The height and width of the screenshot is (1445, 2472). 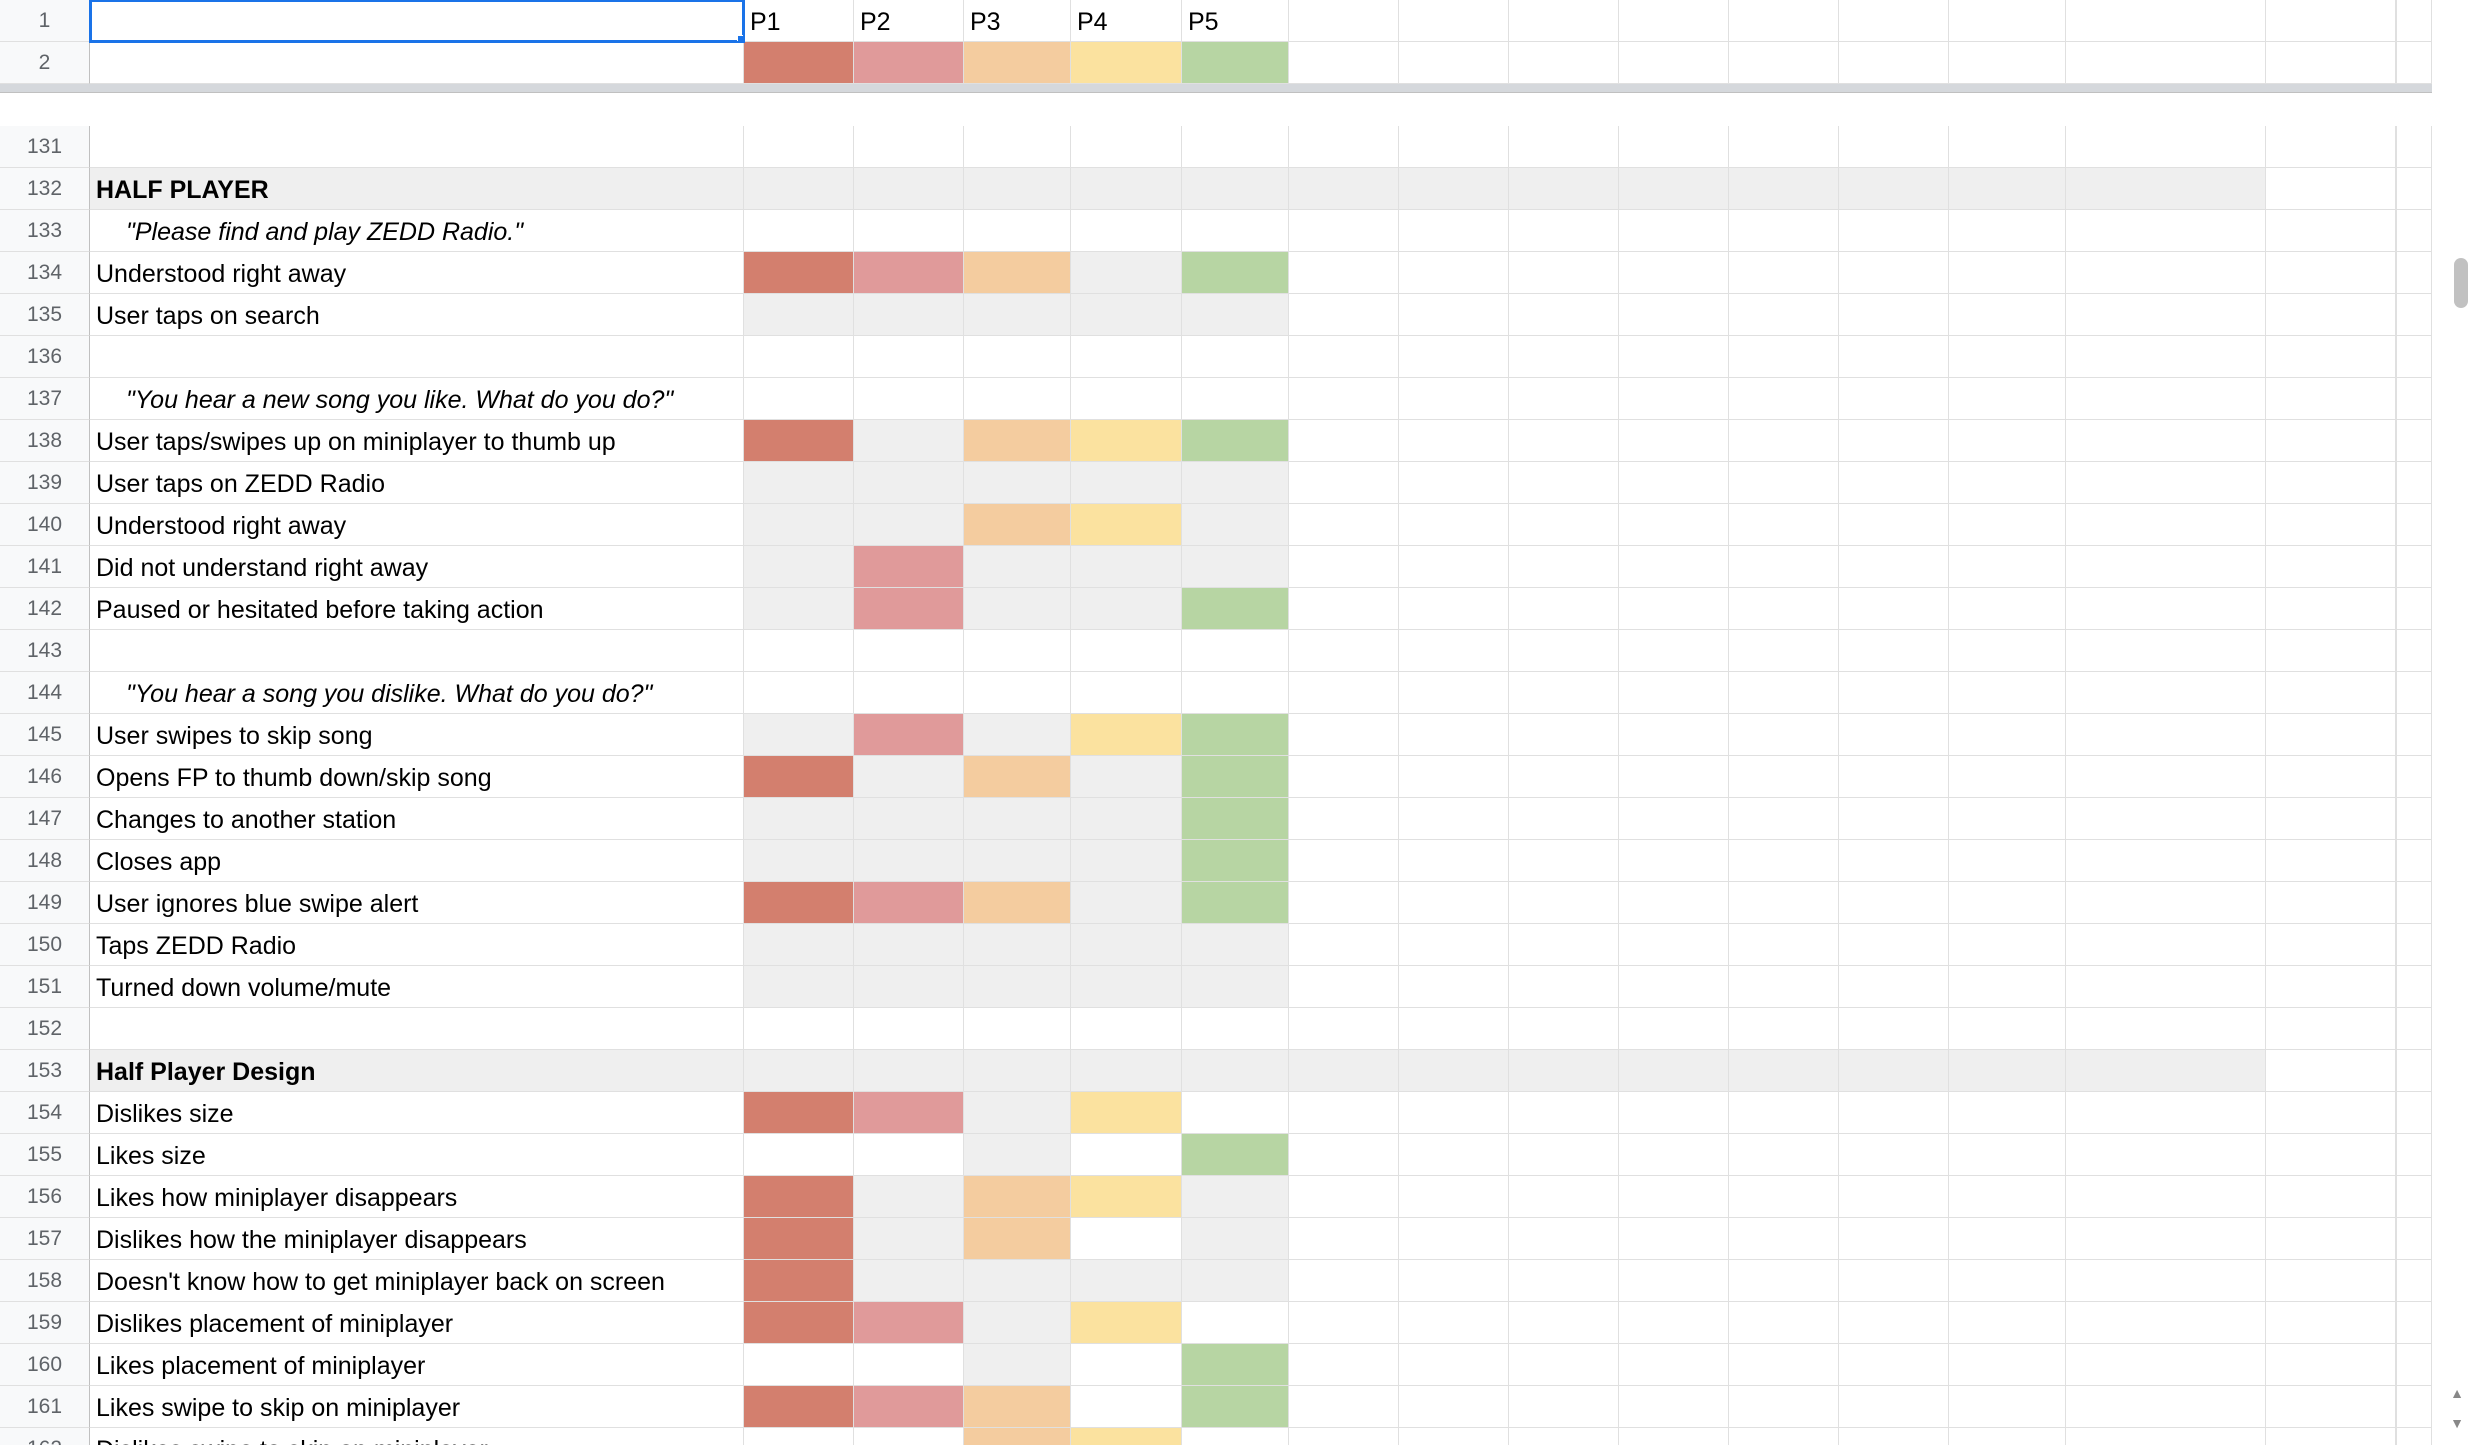 What do you see at coordinates (45, 777) in the screenshot?
I see `row-header: 146` at bounding box center [45, 777].